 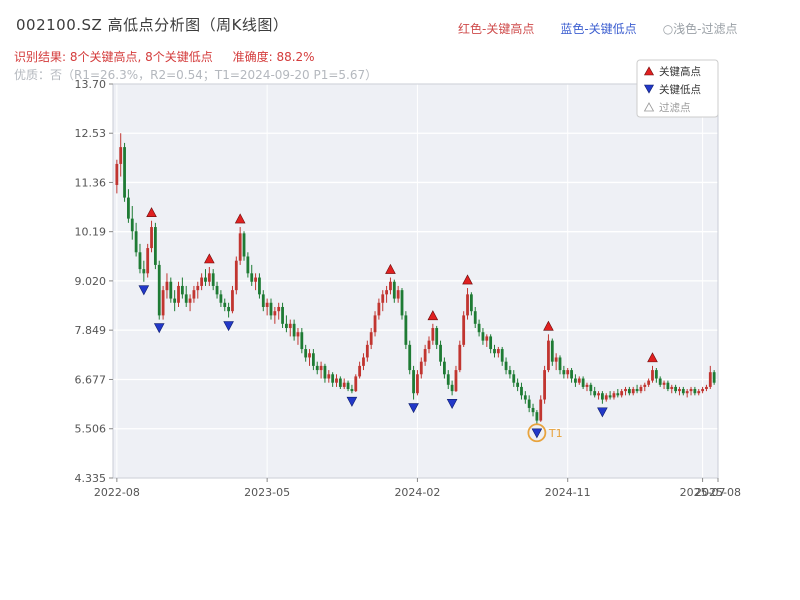 What do you see at coordinates (152, 25) in the screenshot?
I see `page-title: 002100.SZ 高低点分析图（周K线图）` at bounding box center [152, 25].